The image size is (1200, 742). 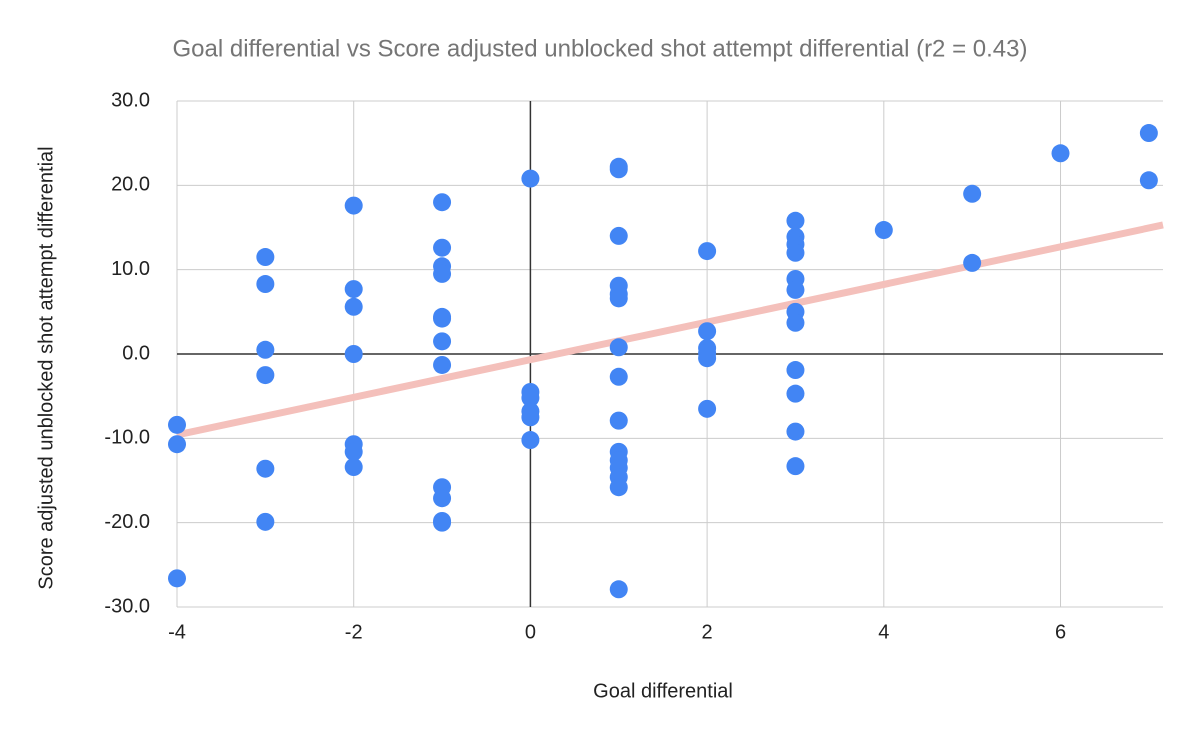 What do you see at coordinates (130, 269) in the screenshot?
I see `y-tick-label: 10.0` at bounding box center [130, 269].